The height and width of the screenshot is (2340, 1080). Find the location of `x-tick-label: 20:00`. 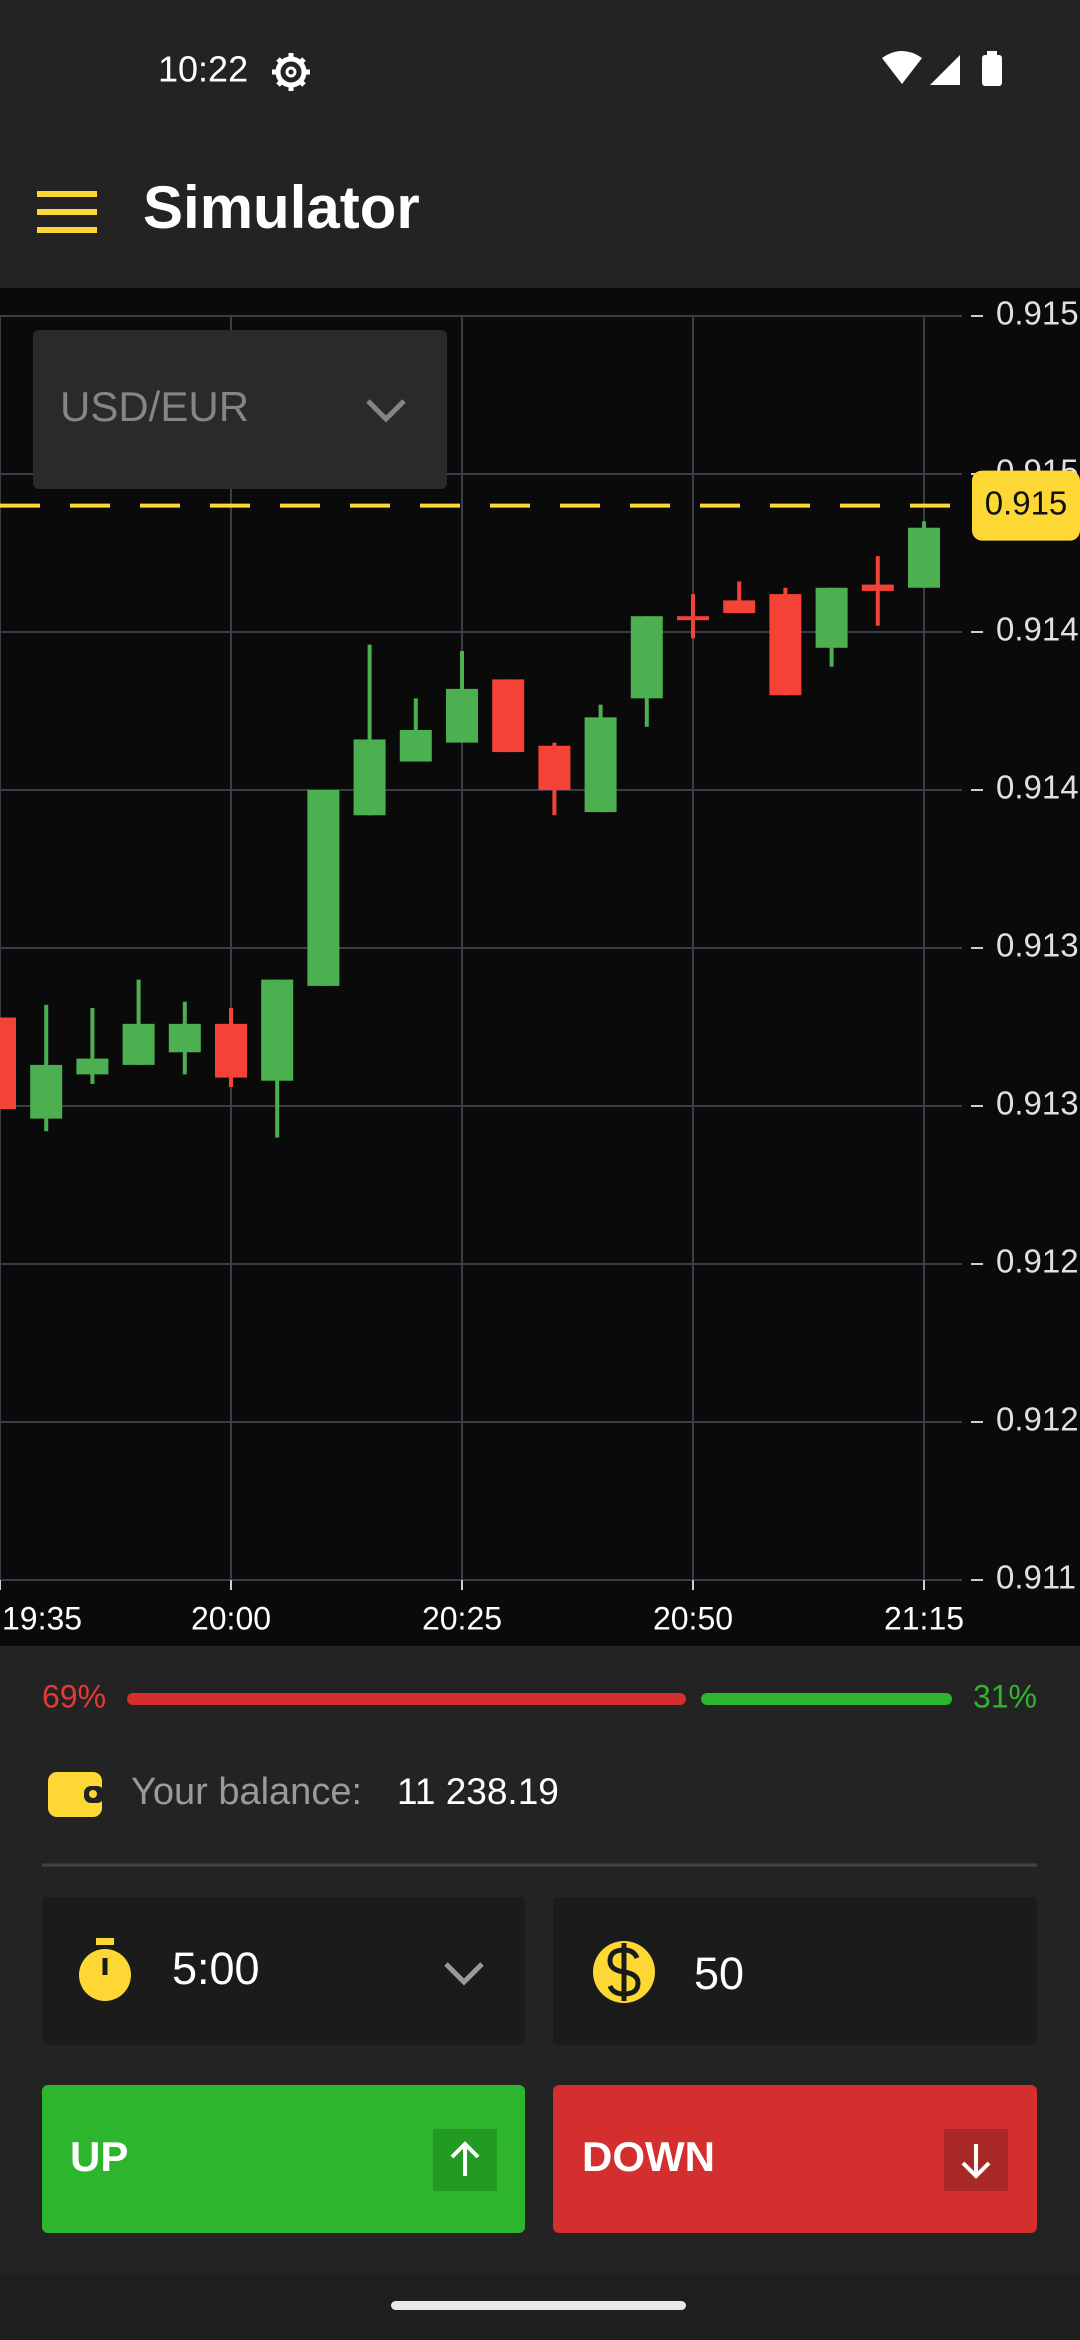

x-tick-label: 20:00 is located at coordinates (231, 1618).